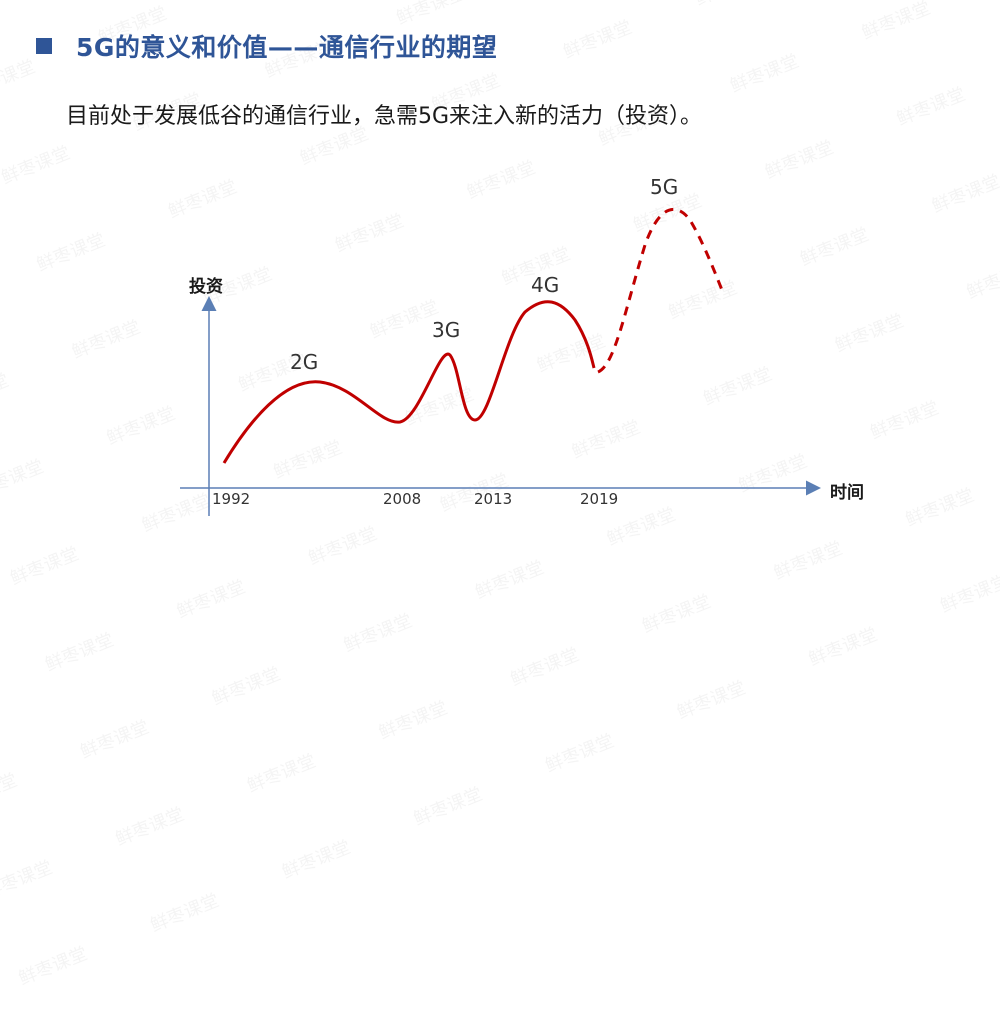  Describe the element at coordinates (493, 499) in the screenshot. I see `year-label-2013: 2013` at that location.